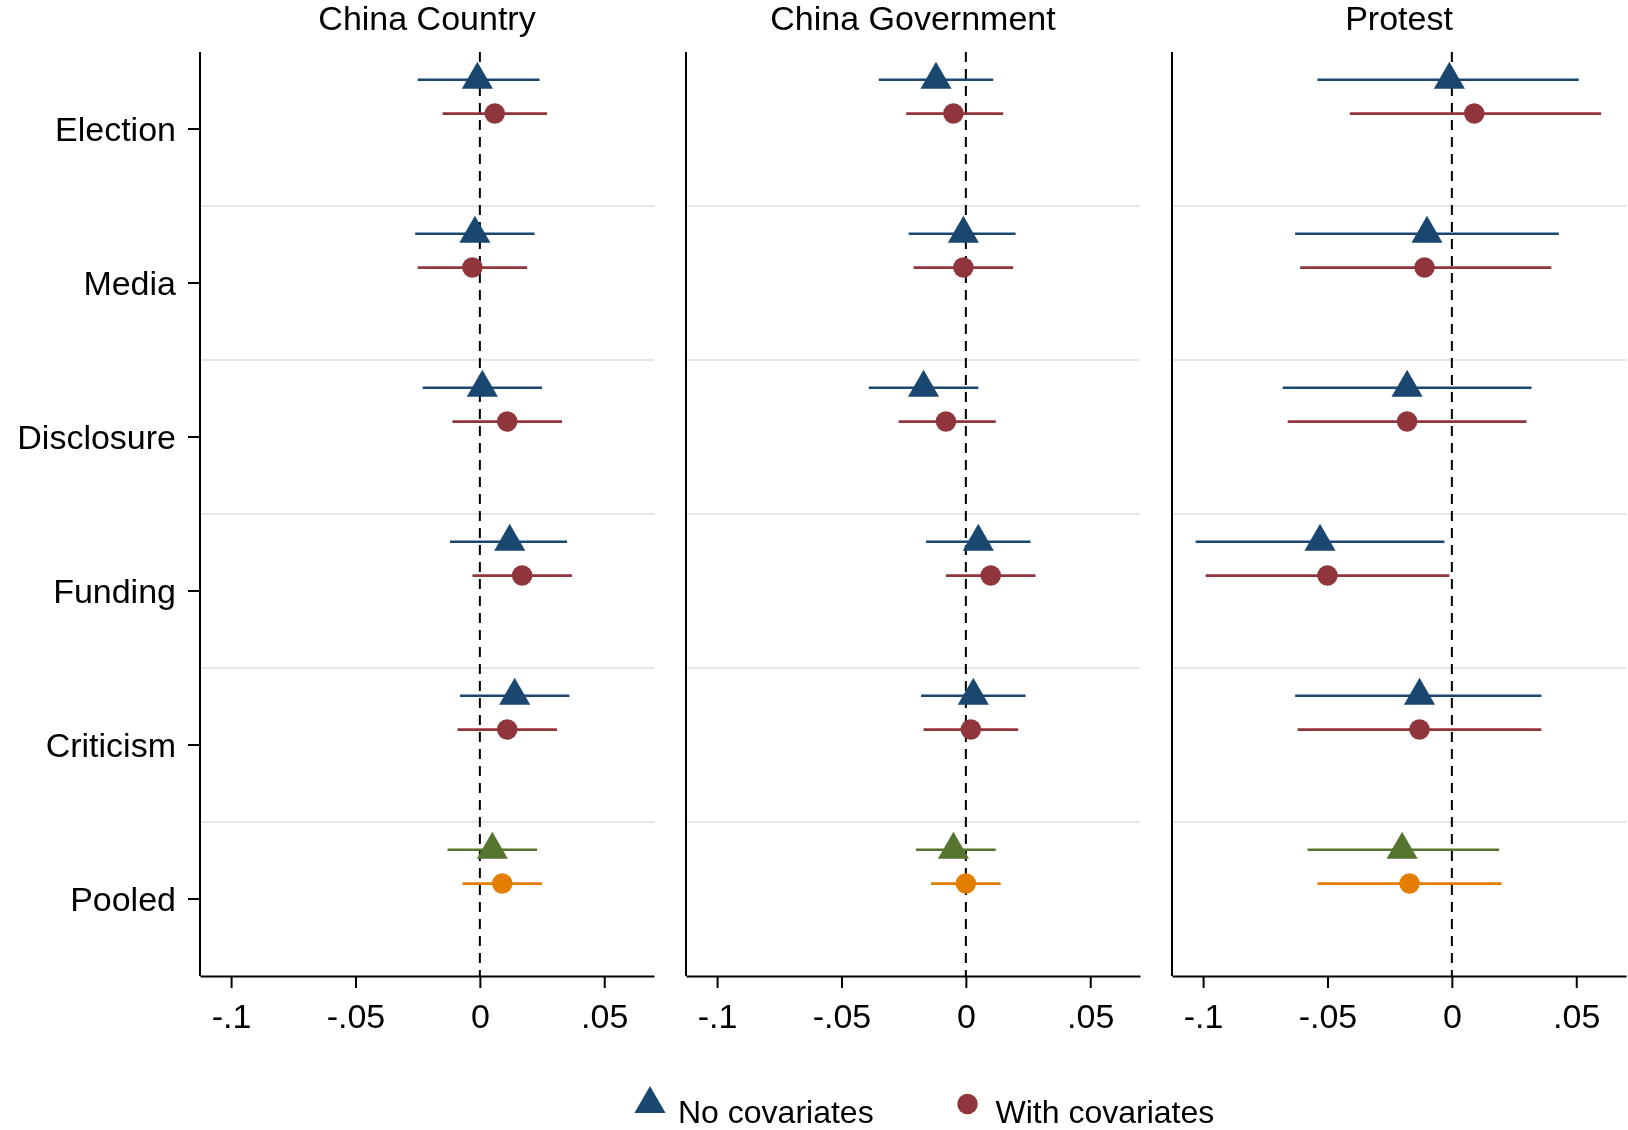 Image resolution: width=1628 pixels, height=1130 pixels. Describe the element at coordinates (114, 590) in the screenshot. I see `y-tick-label: Funding` at that location.